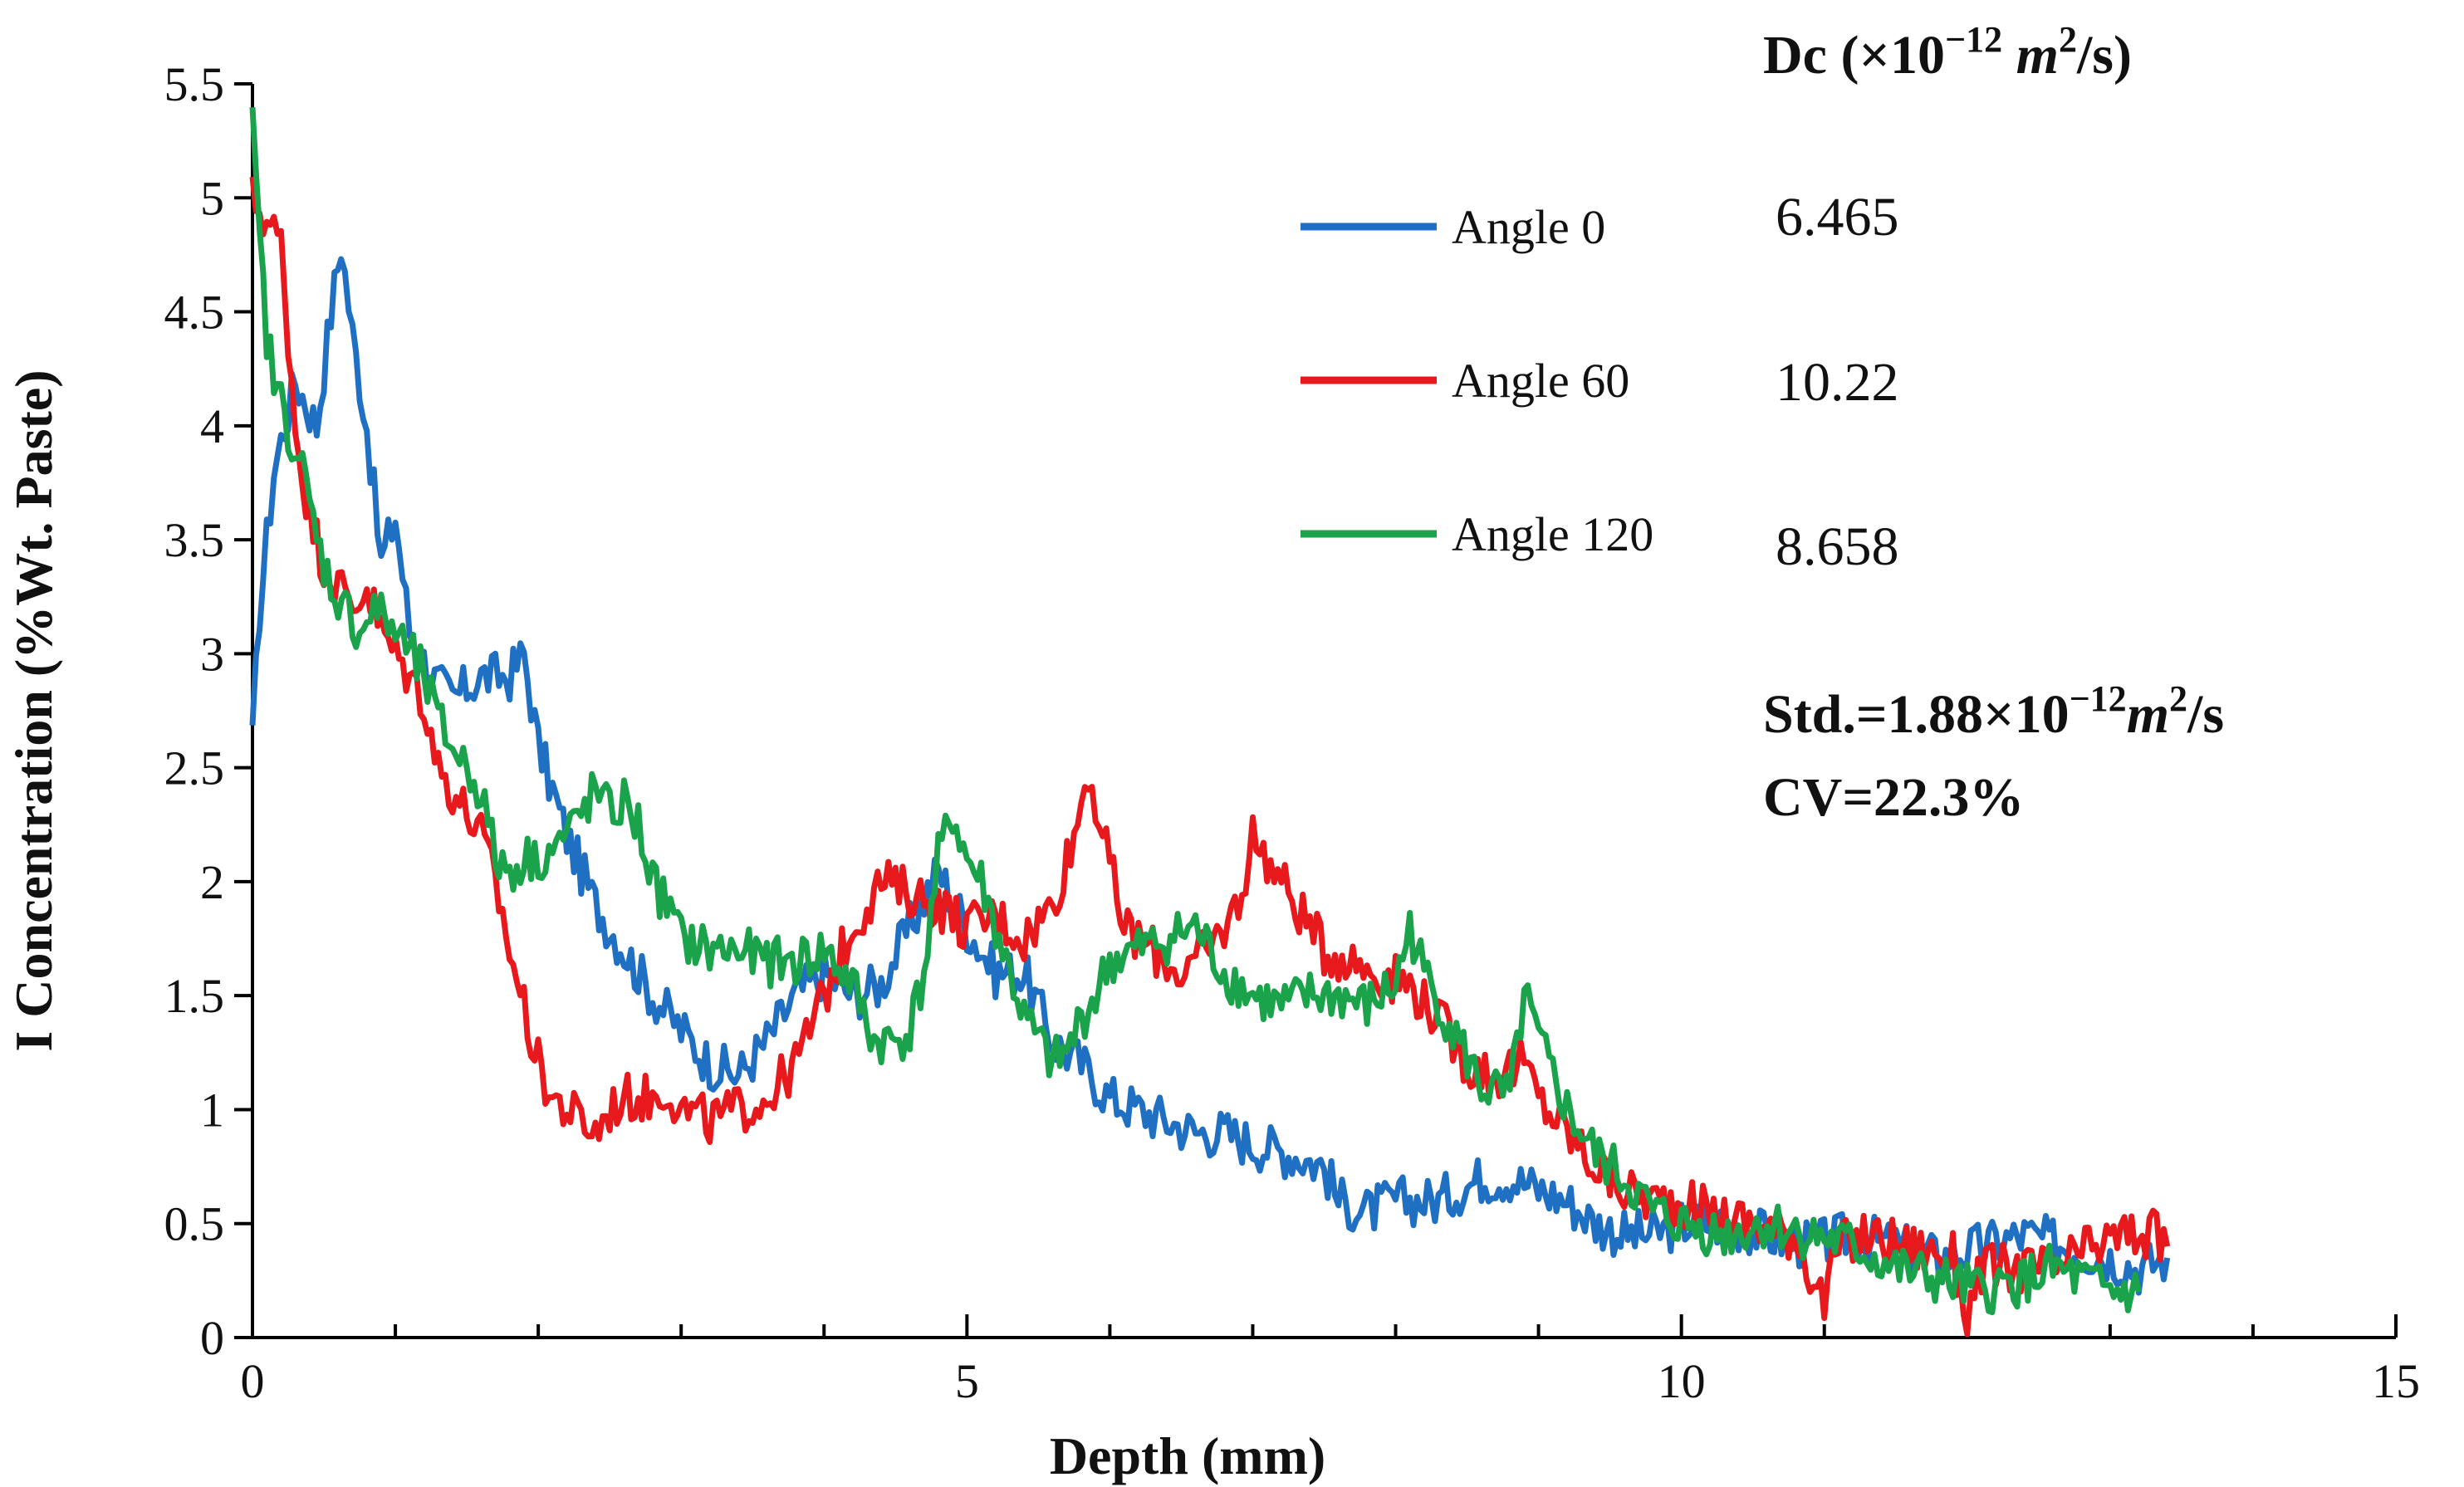 This screenshot has height=1487, width=2464. What do you see at coordinates (253, 1381) in the screenshot?
I see `x-tick-label: 0` at bounding box center [253, 1381].